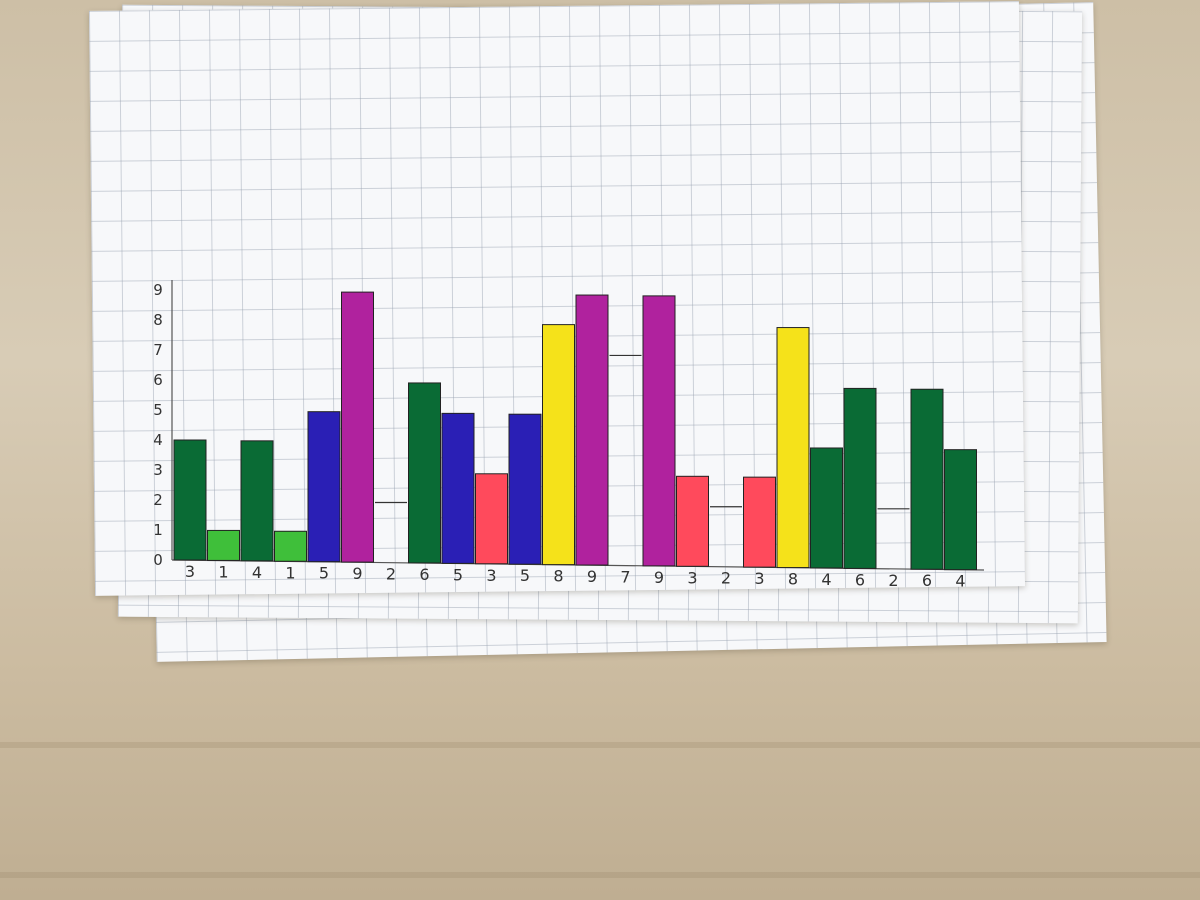 The width and height of the screenshot is (1200, 900). What do you see at coordinates (158, 380) in the screenshot?
I see `y-tick-label: 6` at bounding box center [158, 380].